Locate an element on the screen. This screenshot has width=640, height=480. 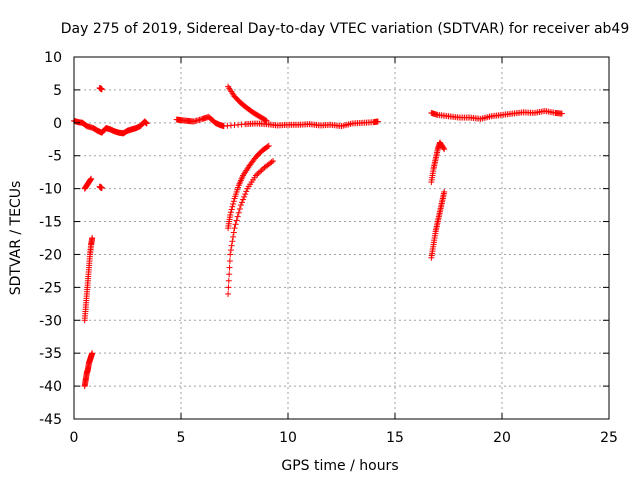
x-tick-label: 10 is located at coordinates (288, 438).